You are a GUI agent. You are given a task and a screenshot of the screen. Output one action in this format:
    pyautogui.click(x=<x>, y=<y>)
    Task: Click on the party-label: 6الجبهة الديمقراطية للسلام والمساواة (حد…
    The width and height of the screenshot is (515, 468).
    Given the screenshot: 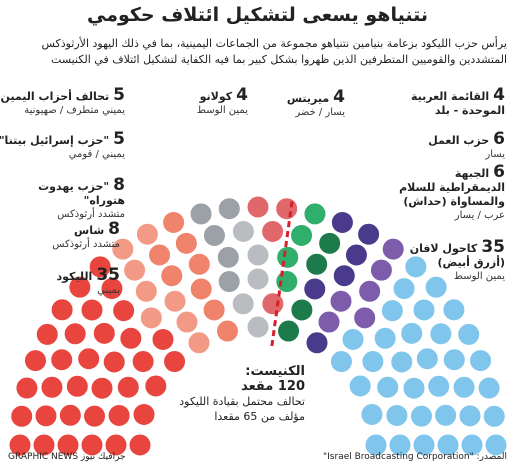 What is the action you would take?
    pyautogui.click(x=449, y=192)
    